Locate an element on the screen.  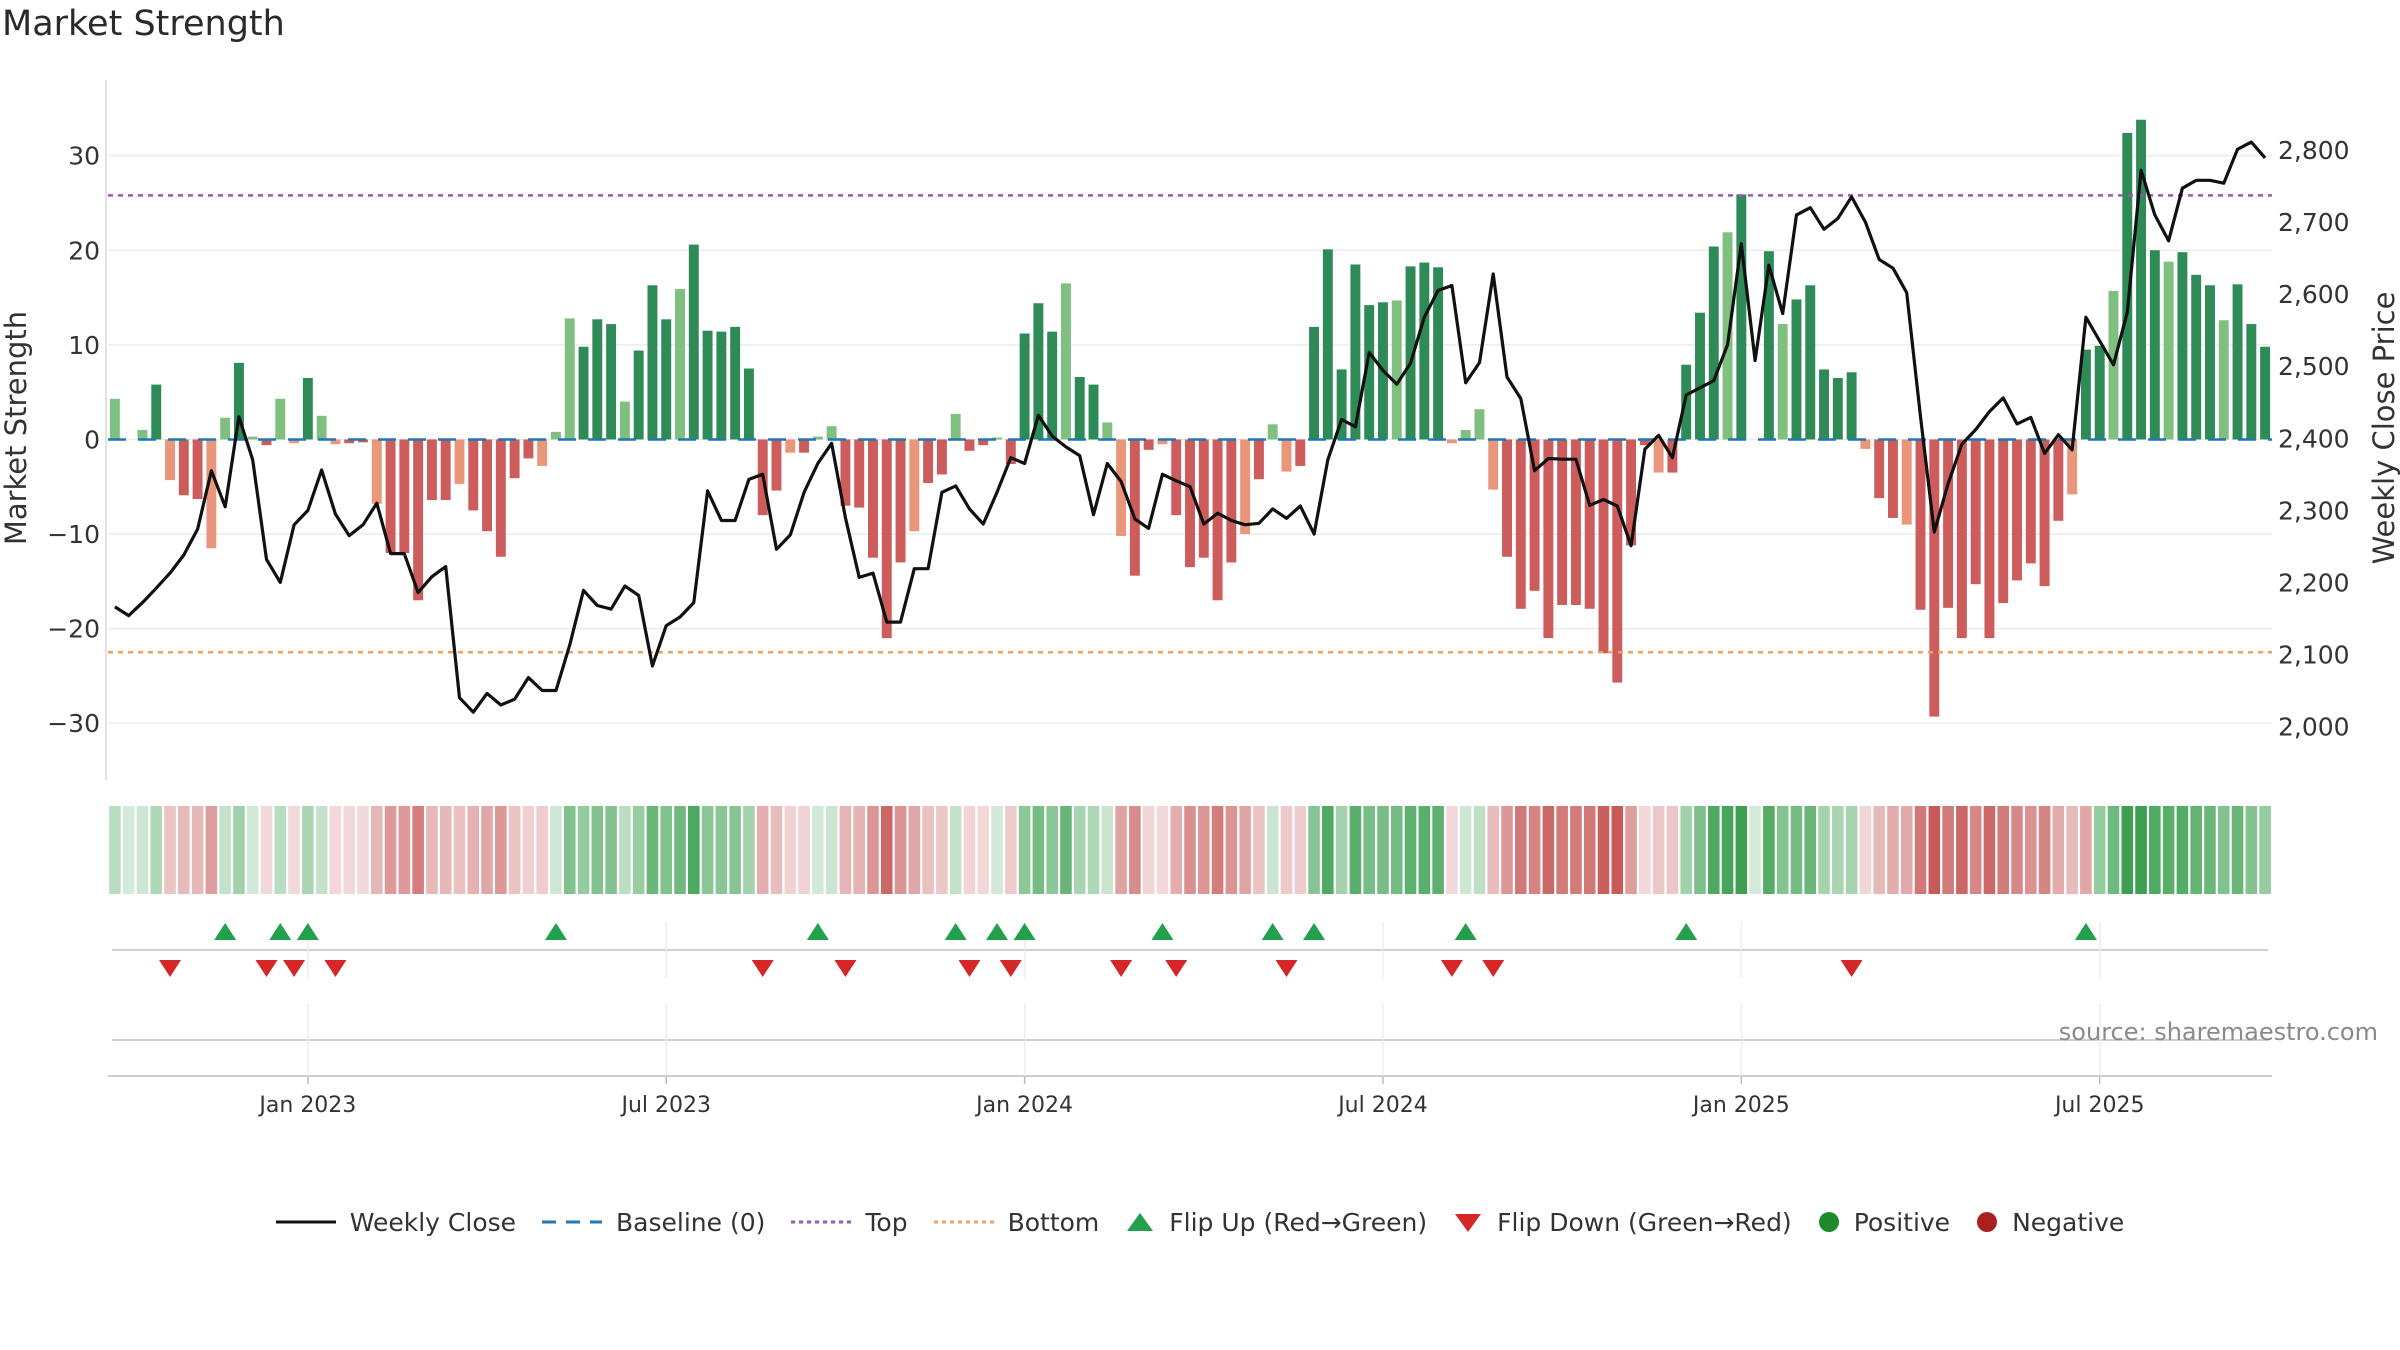
y-right-tick-label: 2,200 is located at coordinates (2314, 582).